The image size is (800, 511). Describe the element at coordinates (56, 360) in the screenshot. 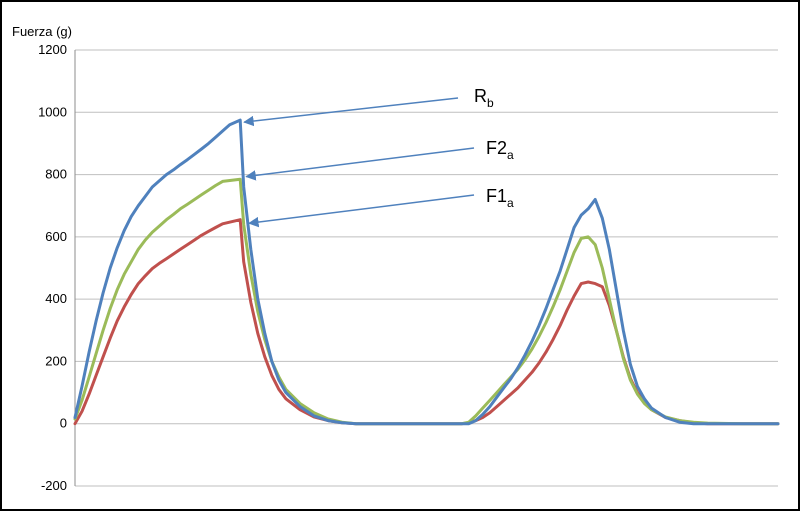

I see `y-tick-label: 200` at that location.